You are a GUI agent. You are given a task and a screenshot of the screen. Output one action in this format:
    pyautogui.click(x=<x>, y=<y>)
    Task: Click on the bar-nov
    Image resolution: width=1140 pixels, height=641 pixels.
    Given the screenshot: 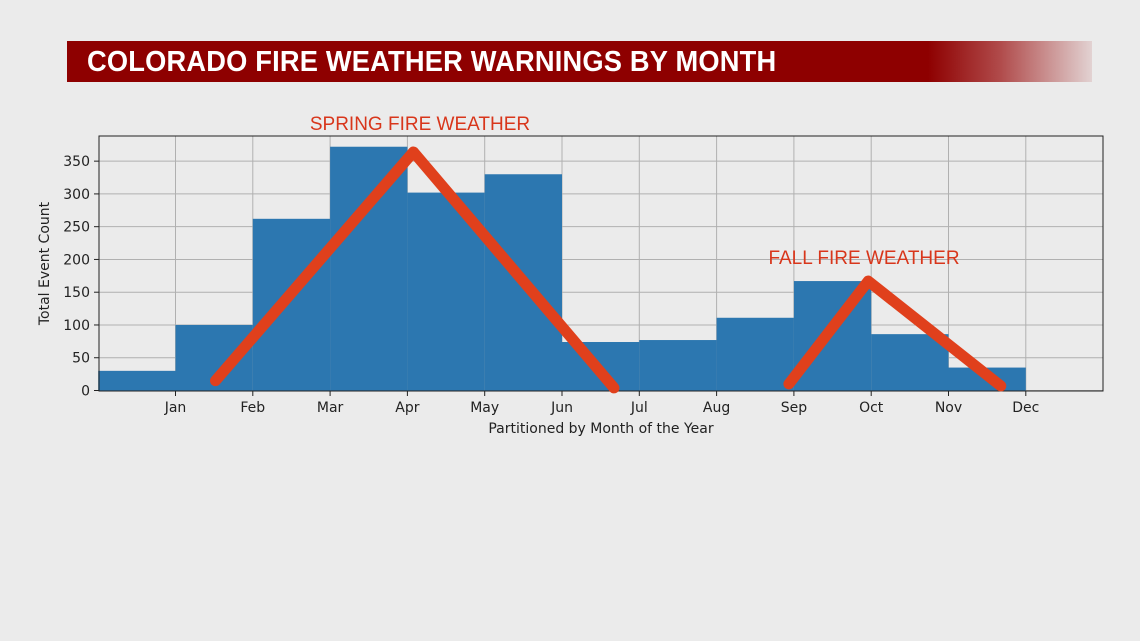 What is the action you would take?
    pyautogui.click(x=910, y=362)
    